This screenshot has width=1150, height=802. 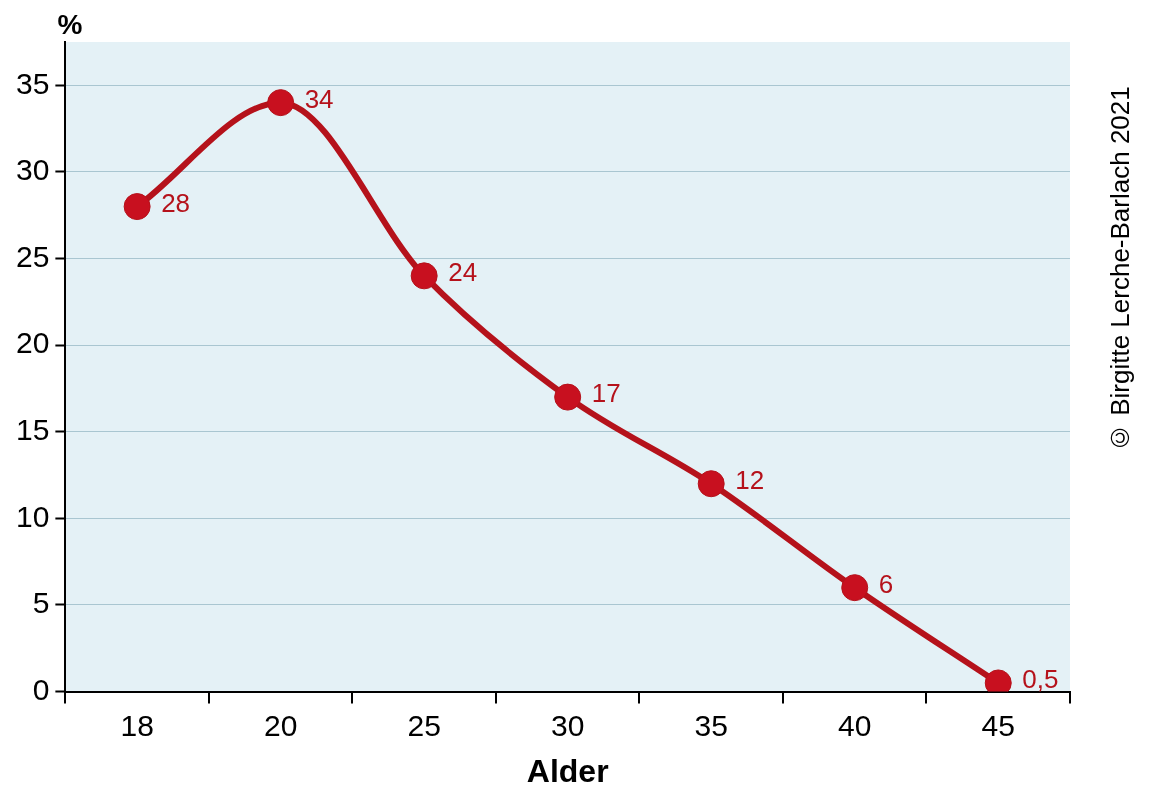 I want to click on x-tick-label: 20, so click(x=280, y=725).